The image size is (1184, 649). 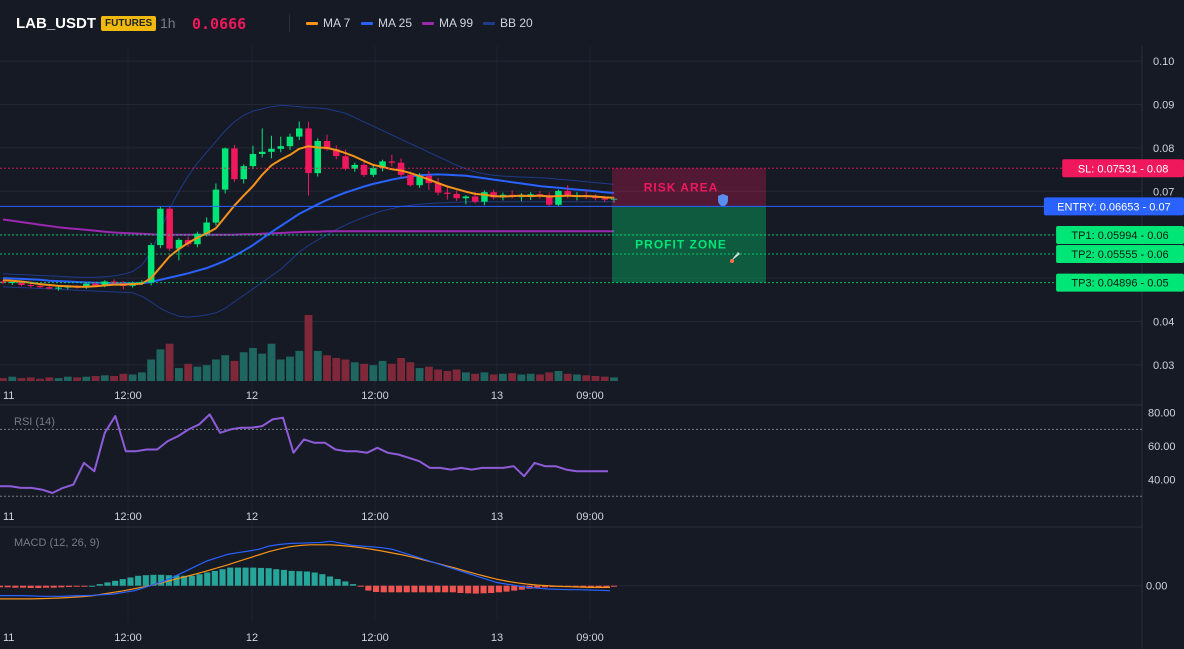 I want to click on legend-bb20: BB 20, so click(x=508, y=23).